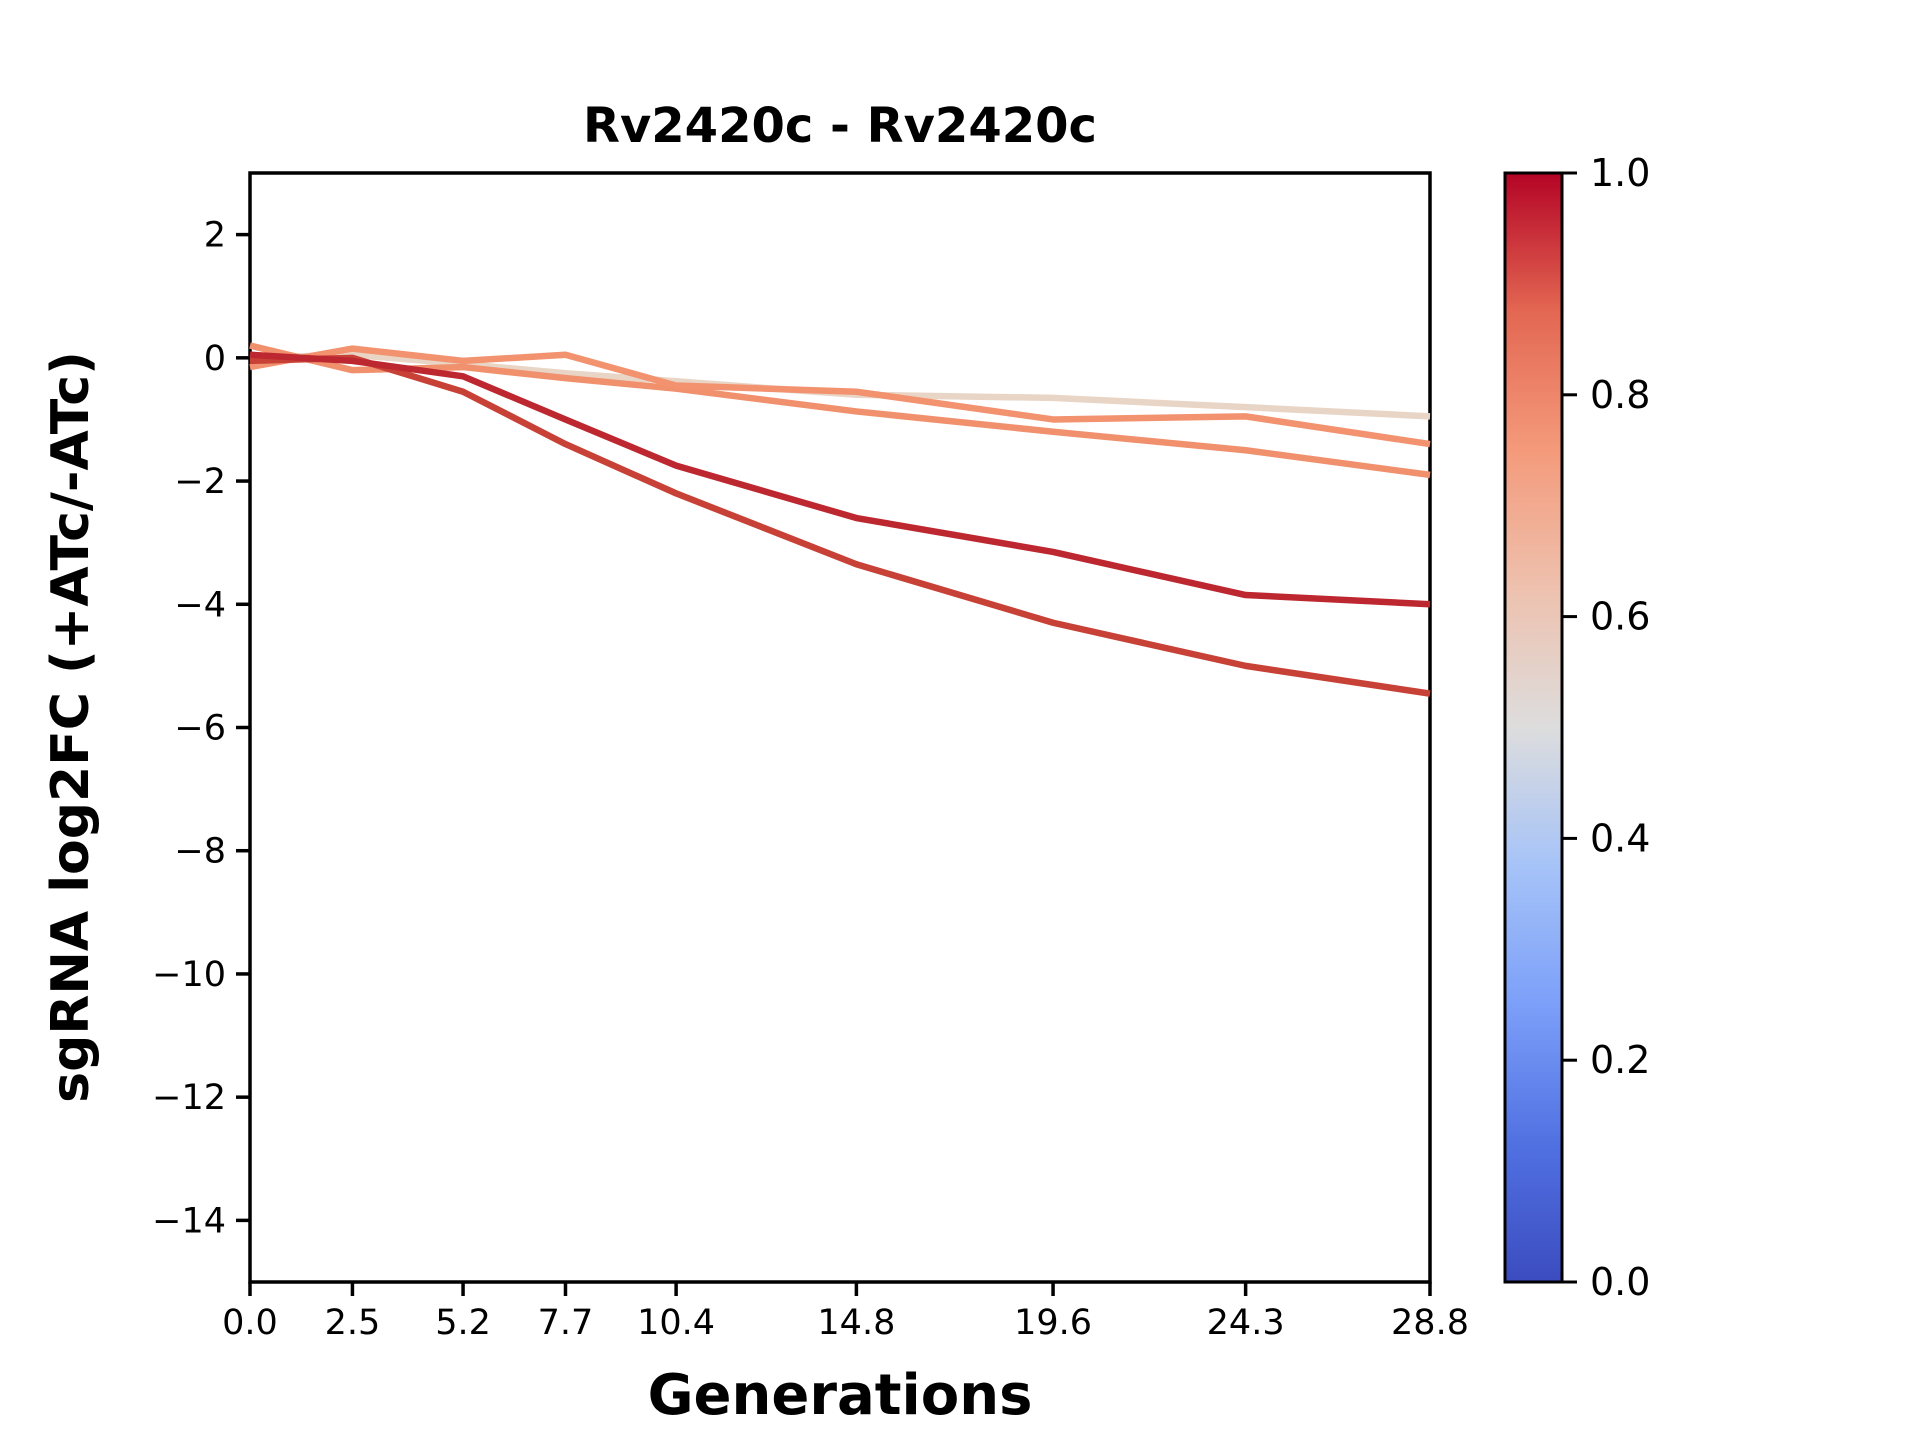 This screenshot has width=1920, height=1444. Describe the element at coordinates (1620, 1060) in the screenshot. I see `colorbar-tick-label: 0.2` at that location.